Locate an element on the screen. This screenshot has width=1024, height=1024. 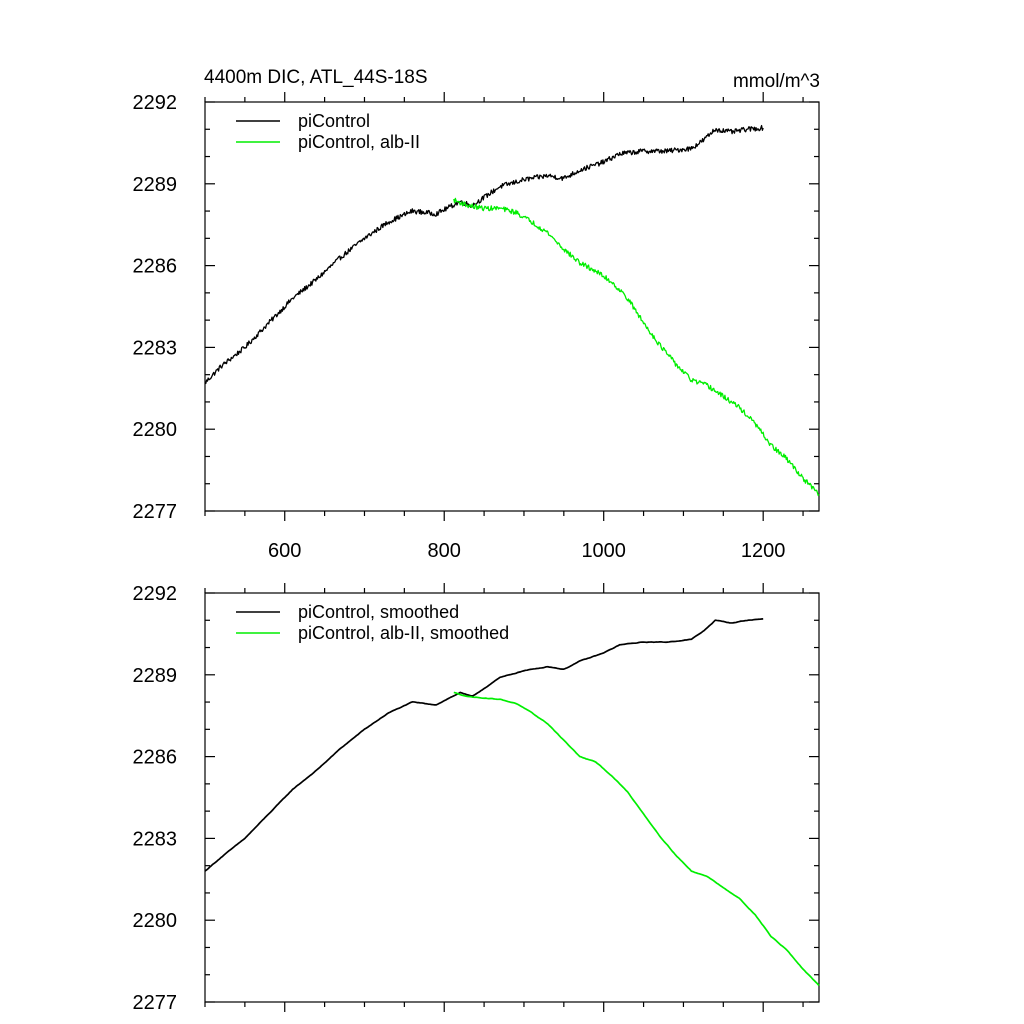
x-tick-label: 800 is located at coordinates (444, 551).